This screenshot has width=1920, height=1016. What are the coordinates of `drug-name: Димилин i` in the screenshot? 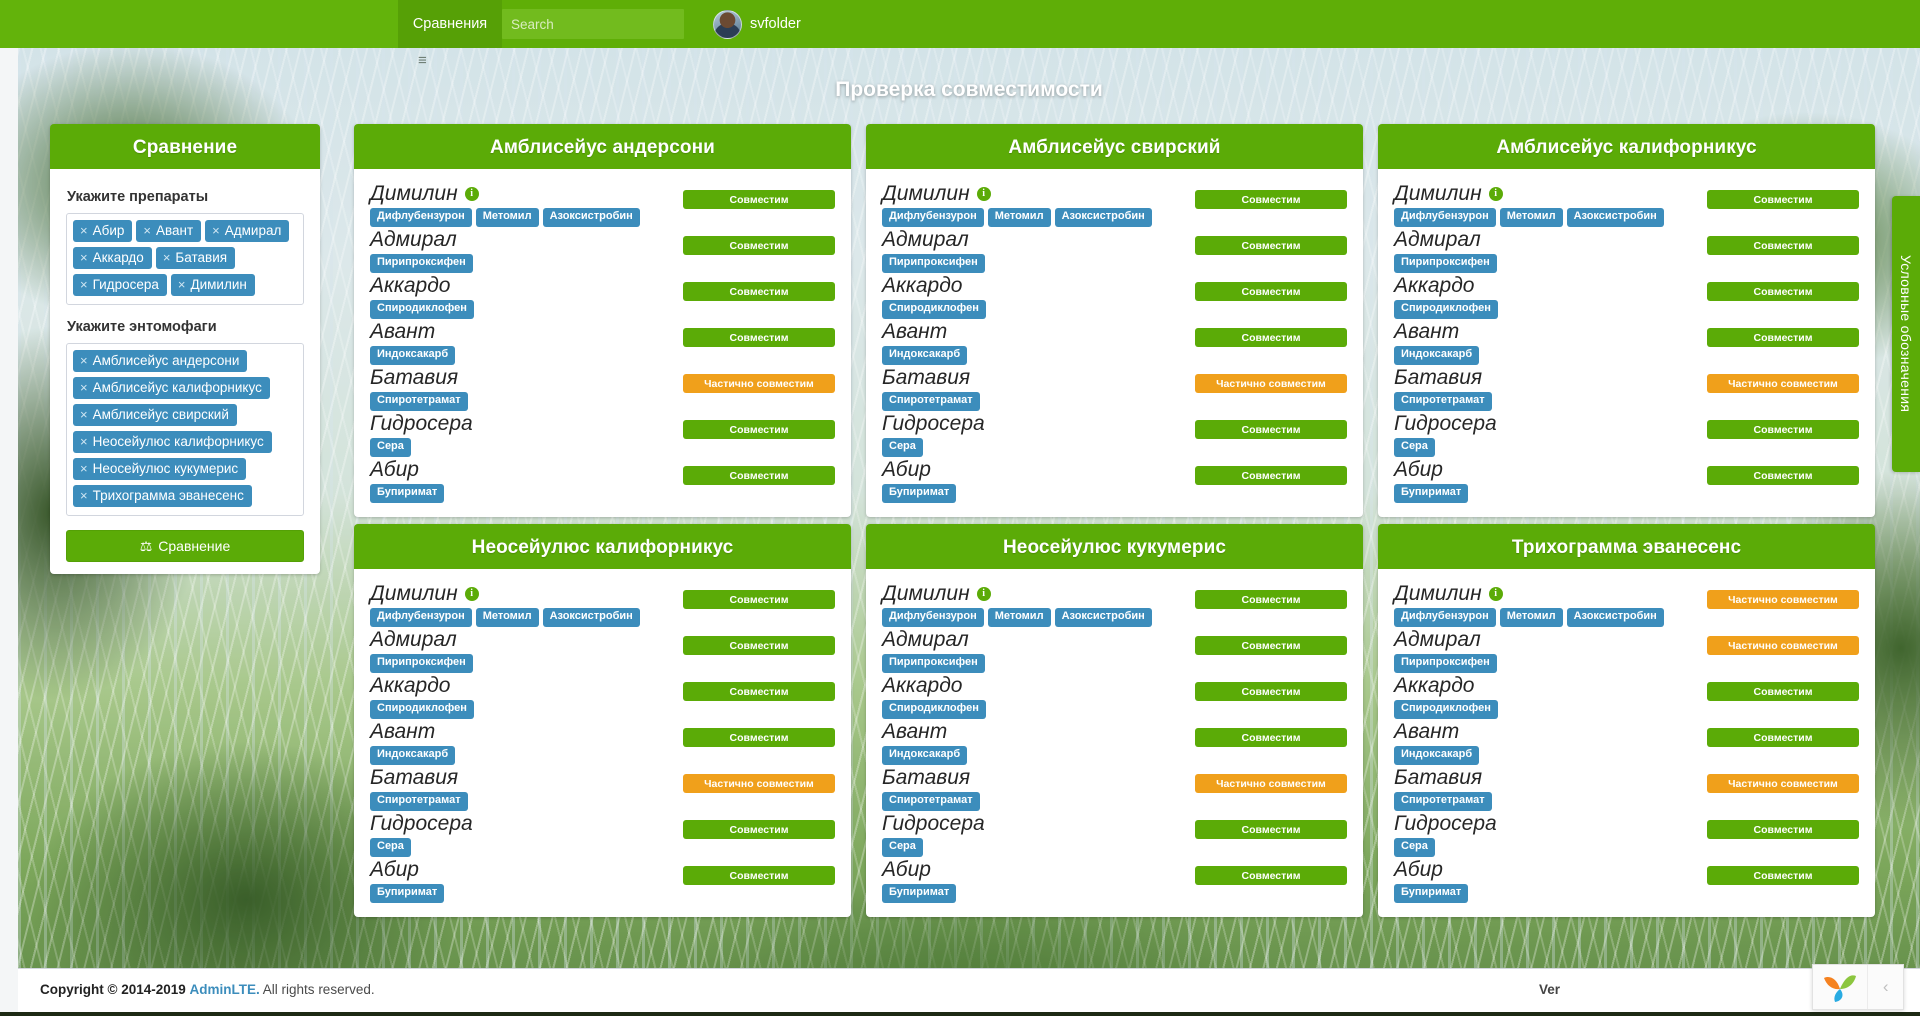 It's located at (527, 593).